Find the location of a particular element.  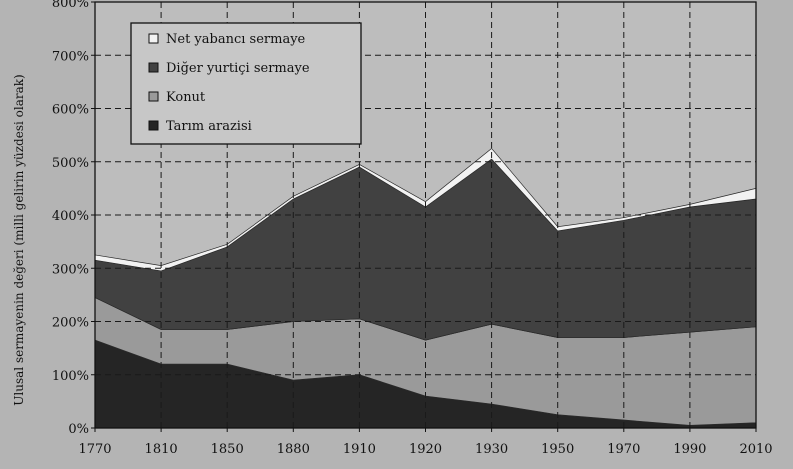

x-tick-label: 1810 is located at coordinates (161, 449).